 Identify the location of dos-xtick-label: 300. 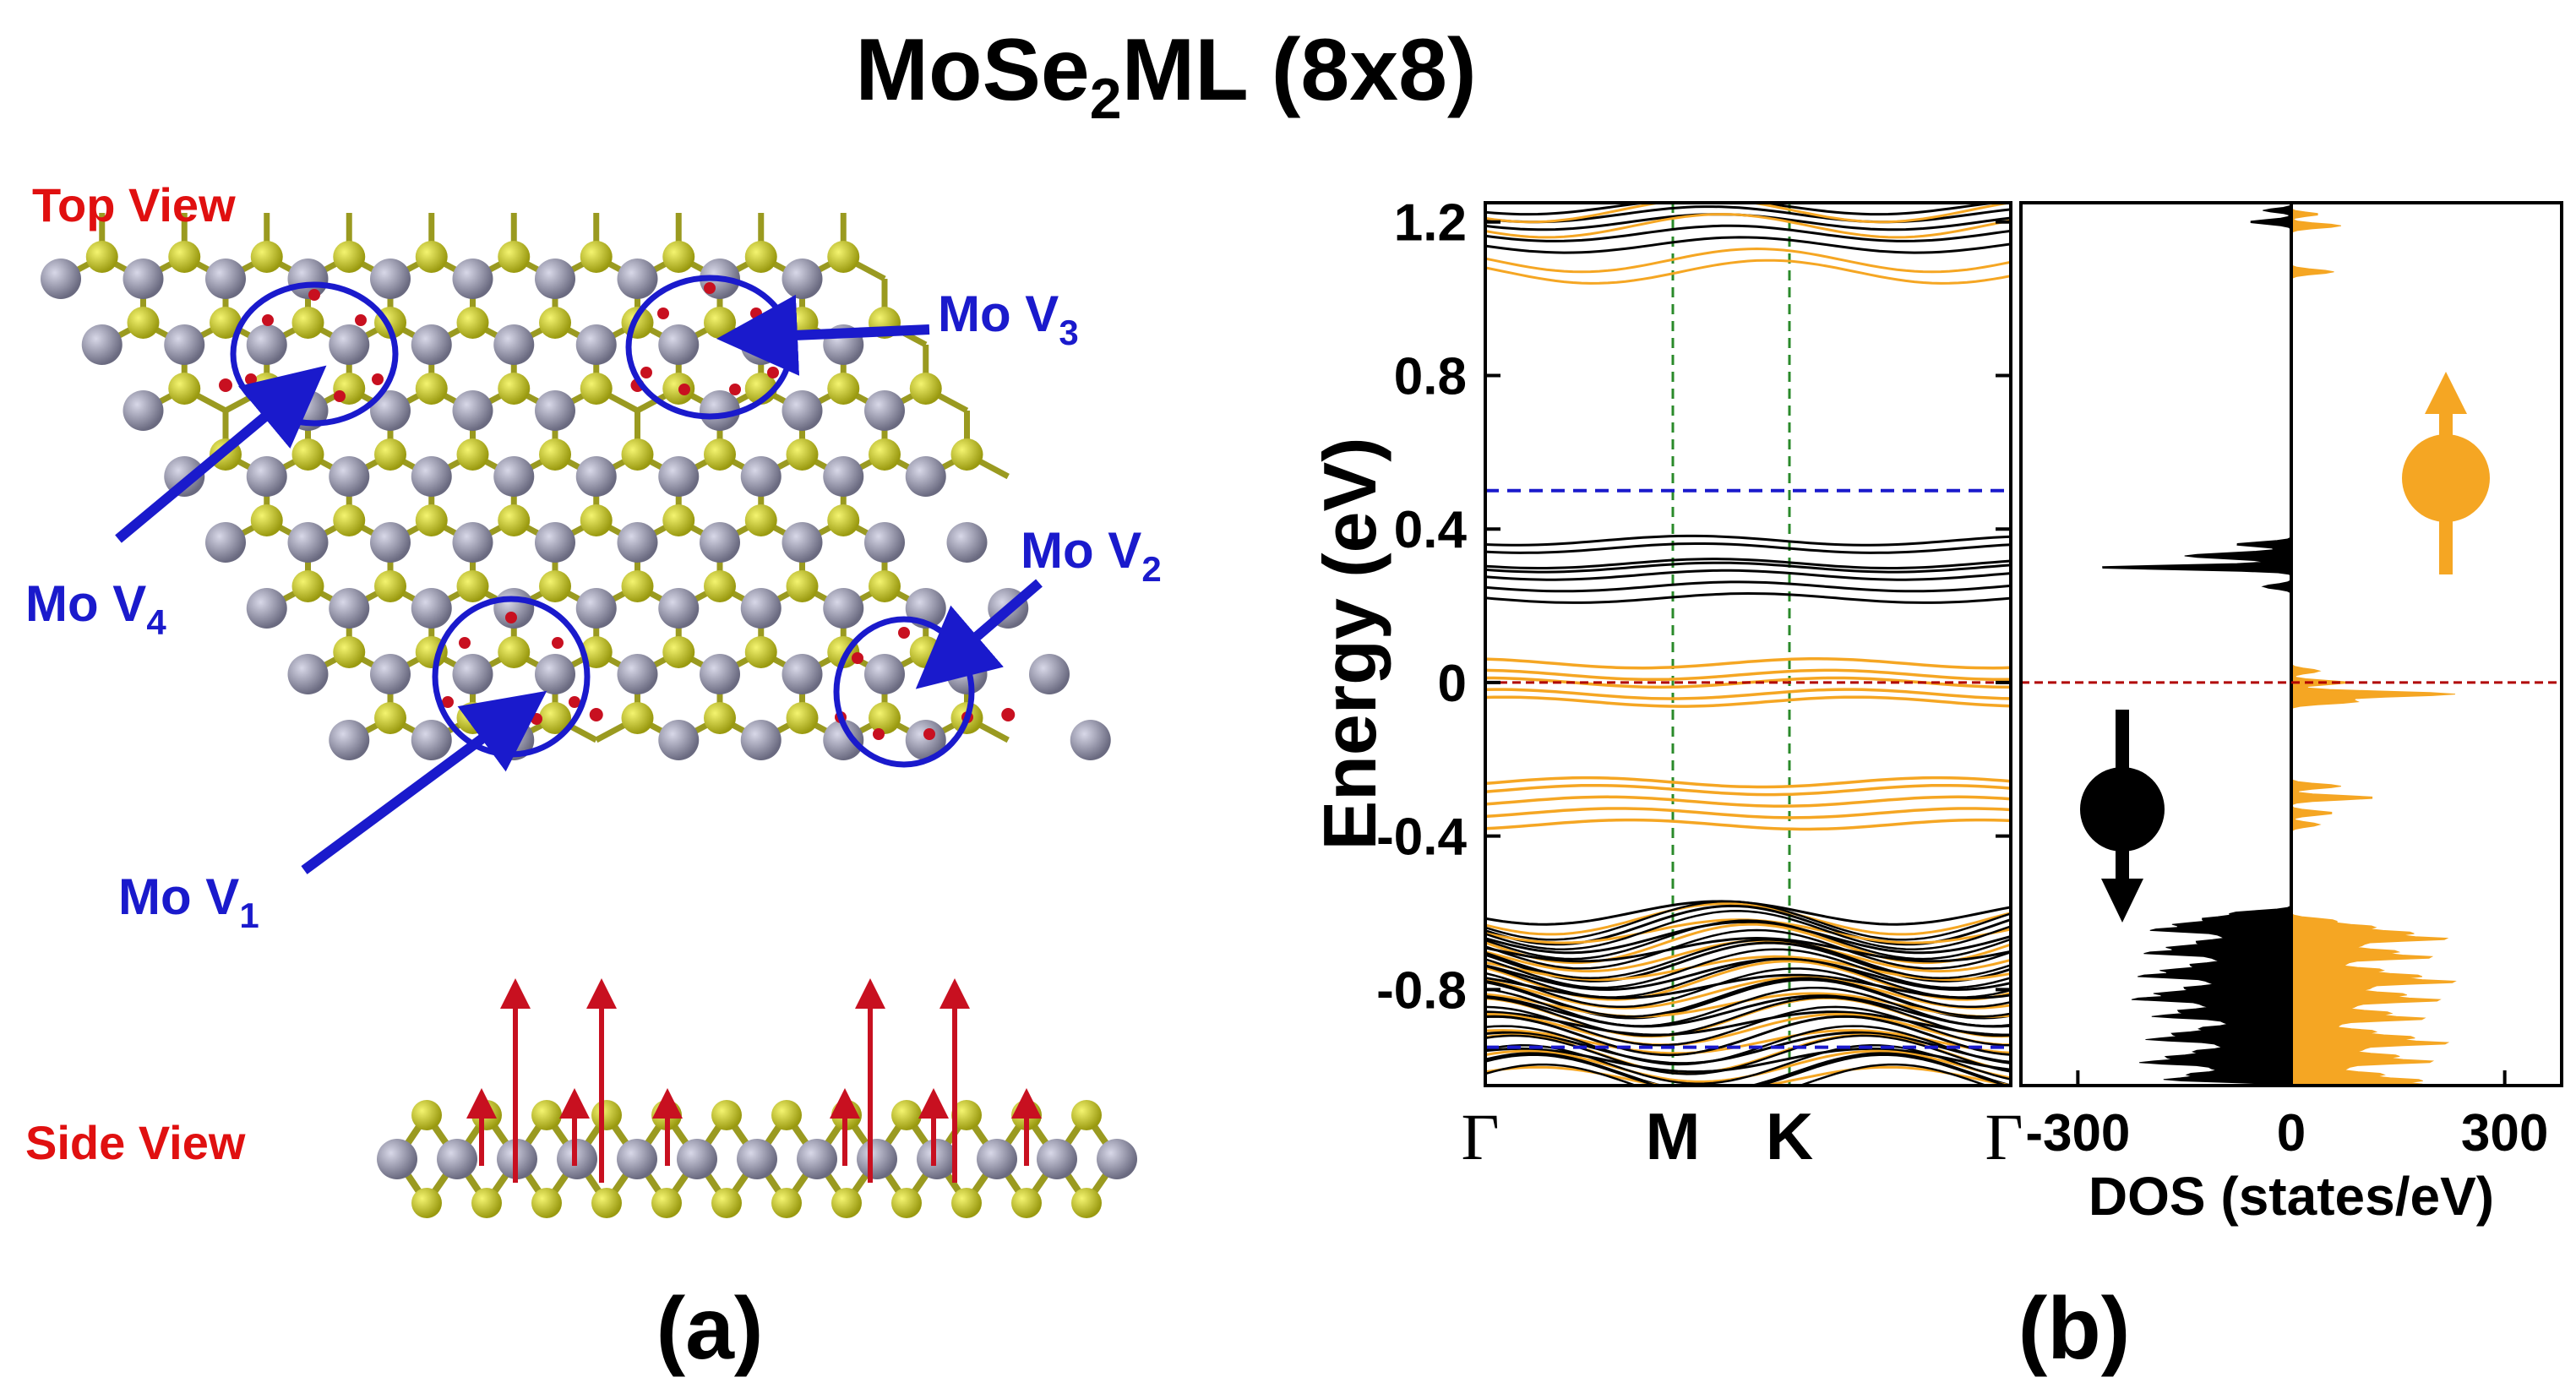
(2504, 1133).